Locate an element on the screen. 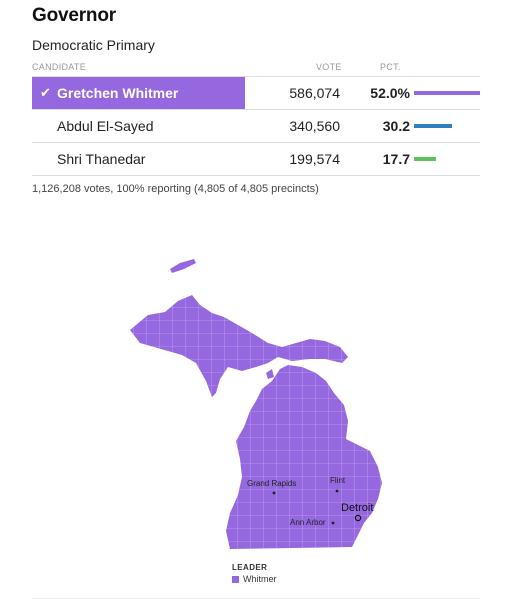 The height and width of the screenshot is (602, 526). candidate-name: Shri Thanedar is located at coordinates (101, 159).